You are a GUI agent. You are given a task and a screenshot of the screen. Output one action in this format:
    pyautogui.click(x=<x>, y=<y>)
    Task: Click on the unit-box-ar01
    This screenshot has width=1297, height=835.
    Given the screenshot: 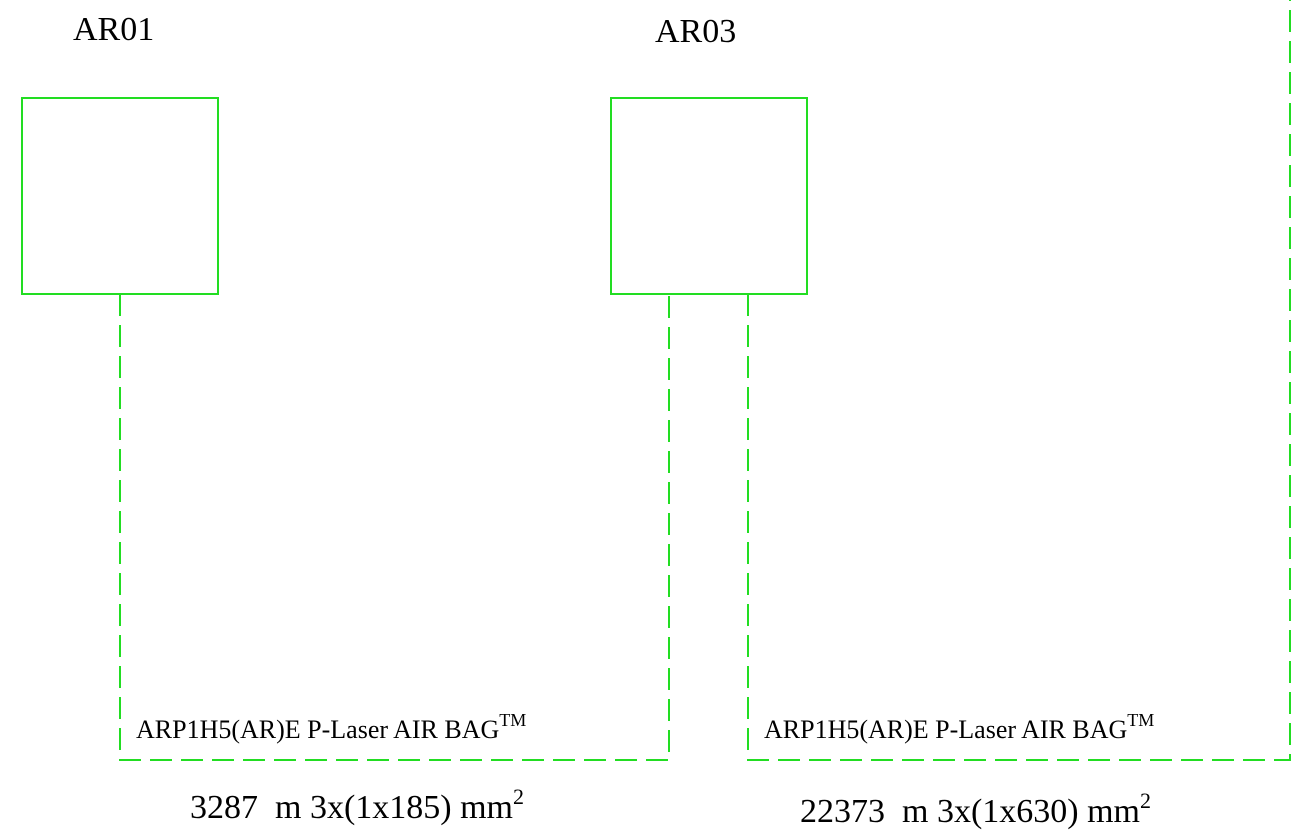 What is the action you would take?
    pyautogui.click(x=120, y=196)
    